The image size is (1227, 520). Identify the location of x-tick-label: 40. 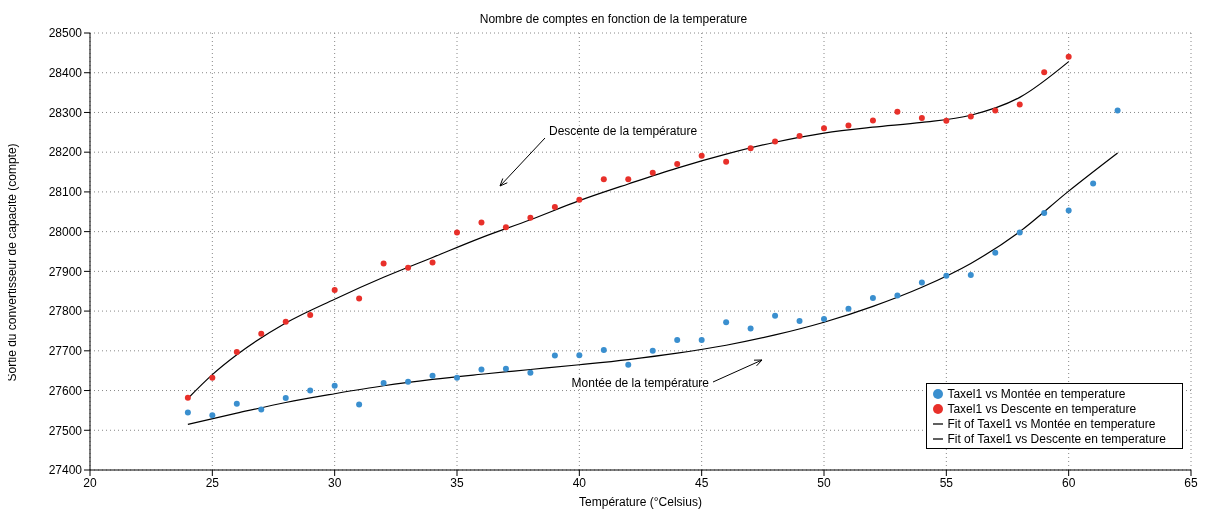
(579, 482).